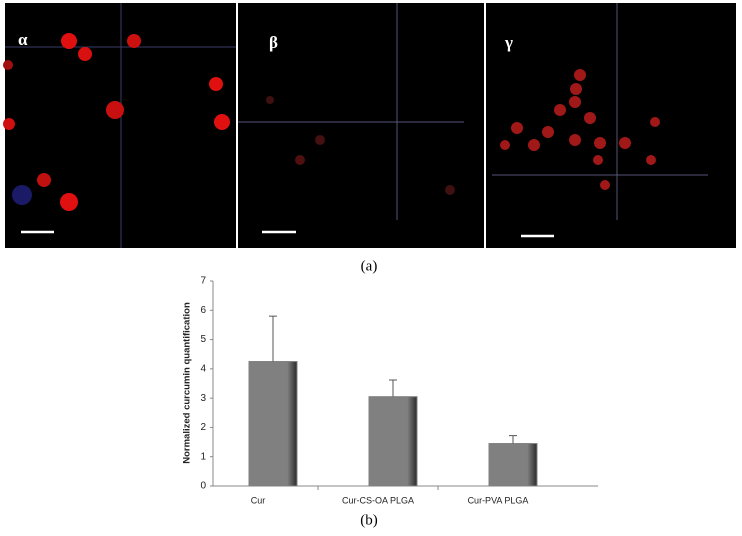  Describe the element at coordinates (203, 456) in the screenshot. I see `y-tick-label: 1` at that location.